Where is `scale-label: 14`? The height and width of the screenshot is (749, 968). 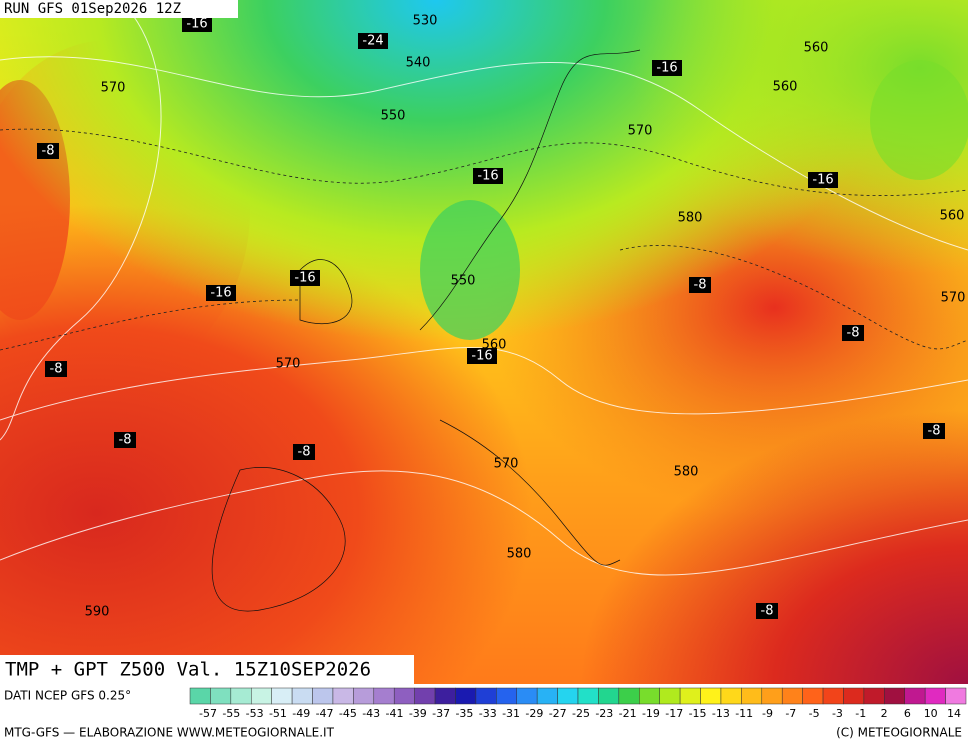 scale-label: 14 is located at coordinates (954, 713).